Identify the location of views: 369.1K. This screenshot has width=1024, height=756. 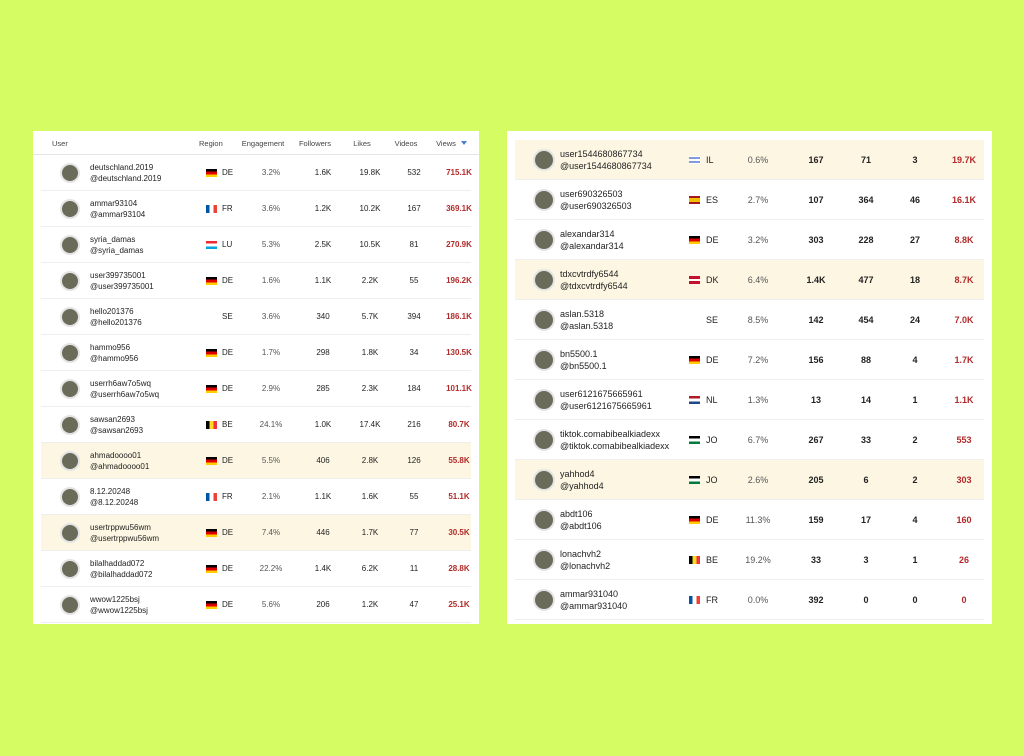
(459, 208).